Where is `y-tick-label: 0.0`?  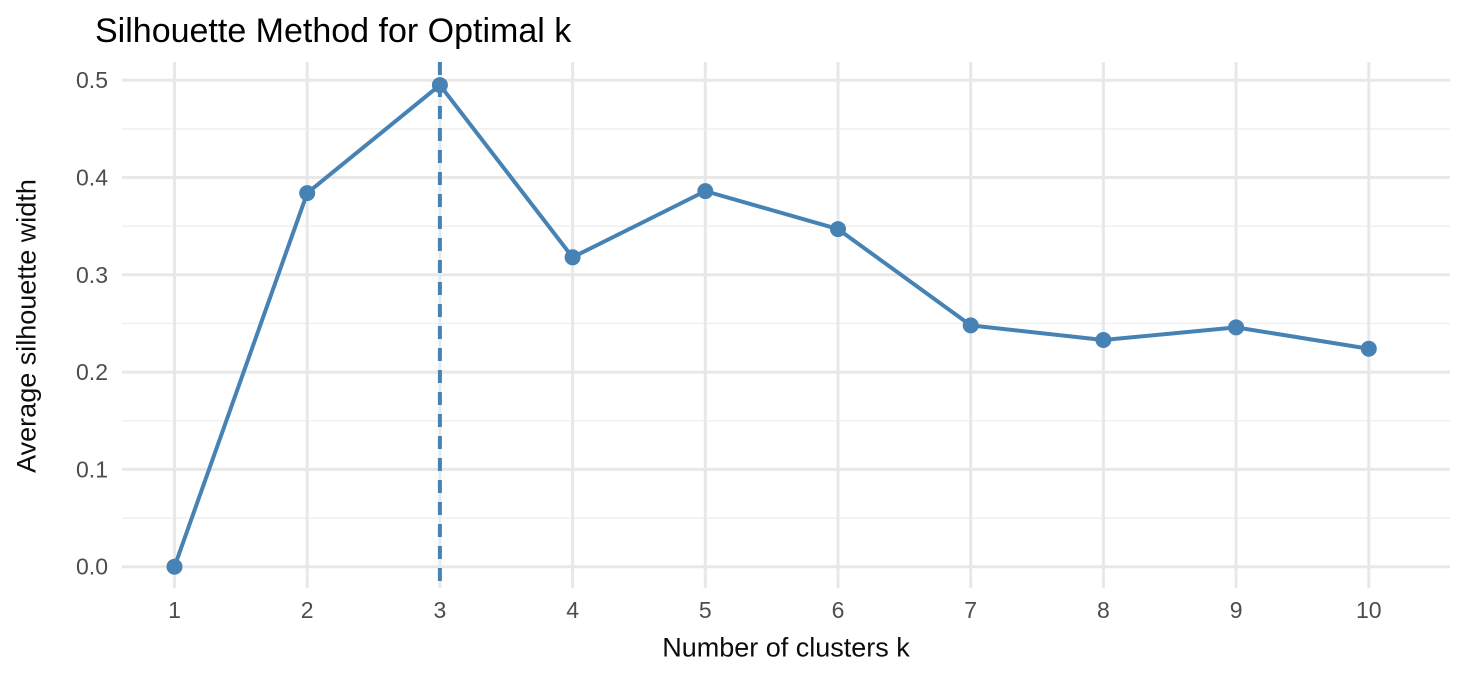
y-tick-label: 0.0 is located at coordinates (92, 567).